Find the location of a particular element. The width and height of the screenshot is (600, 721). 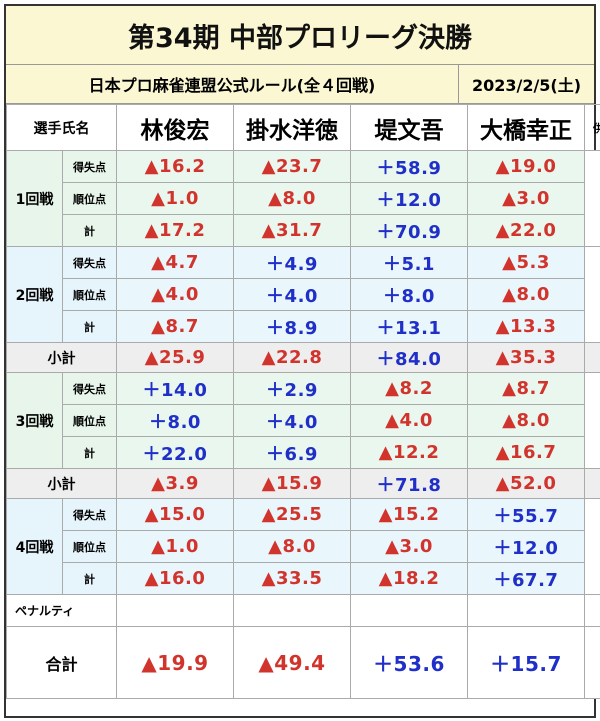

round-4-rank-row: 順位点 ▲1.0 ▲8.0 ▲3.0 ＋12.0 is located at coordinates (303, 546).